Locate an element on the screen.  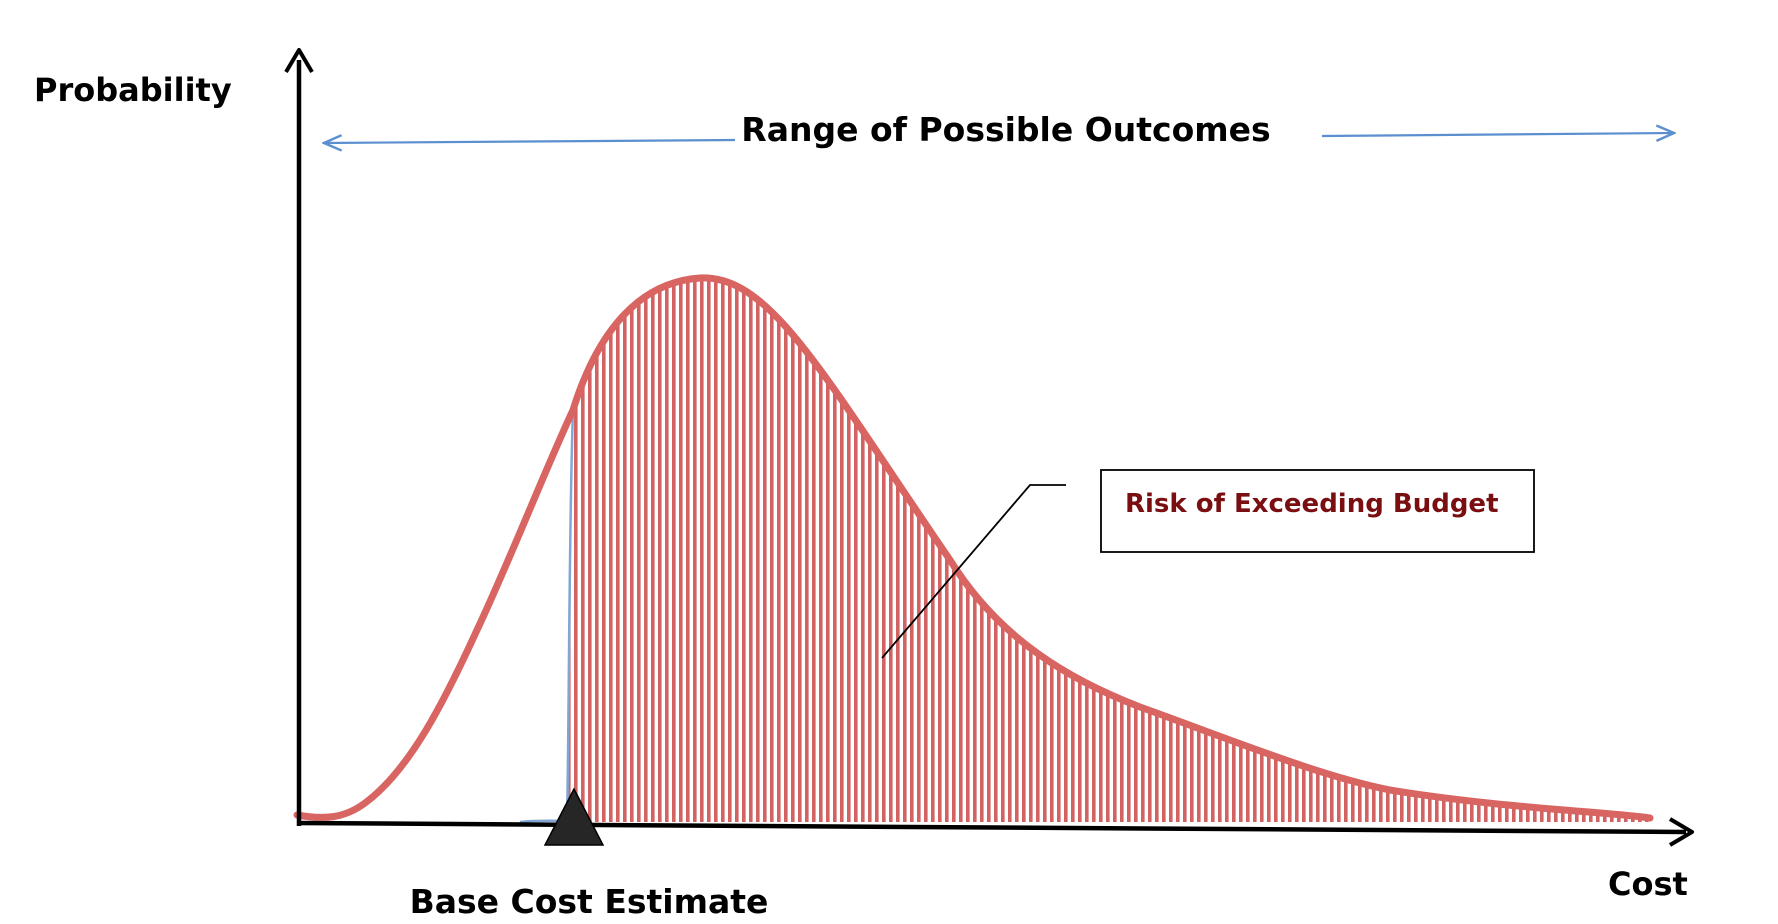
arrow-right-icon is located at coordinates (1497, 134).